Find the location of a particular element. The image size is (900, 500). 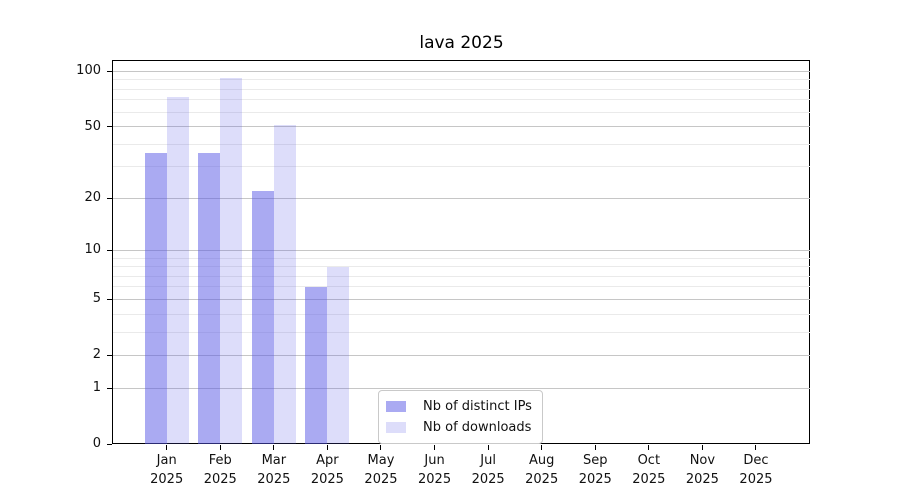

x-tick-month: Feb is located at coordinates (220, 460).